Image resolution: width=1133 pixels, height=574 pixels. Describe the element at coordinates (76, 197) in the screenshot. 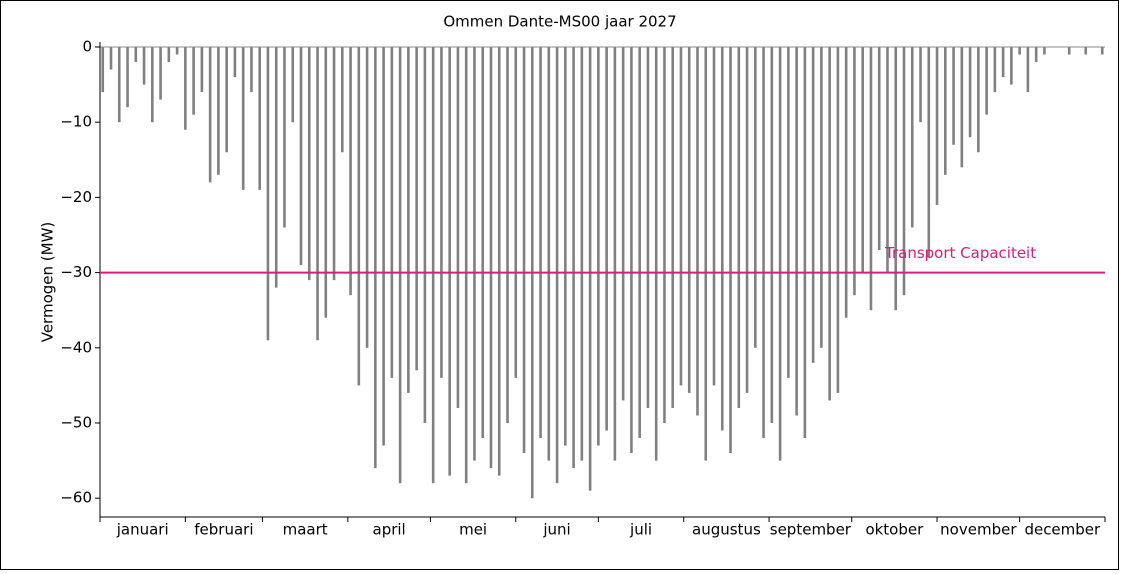

I see `y-tick-label: −20` at that location.